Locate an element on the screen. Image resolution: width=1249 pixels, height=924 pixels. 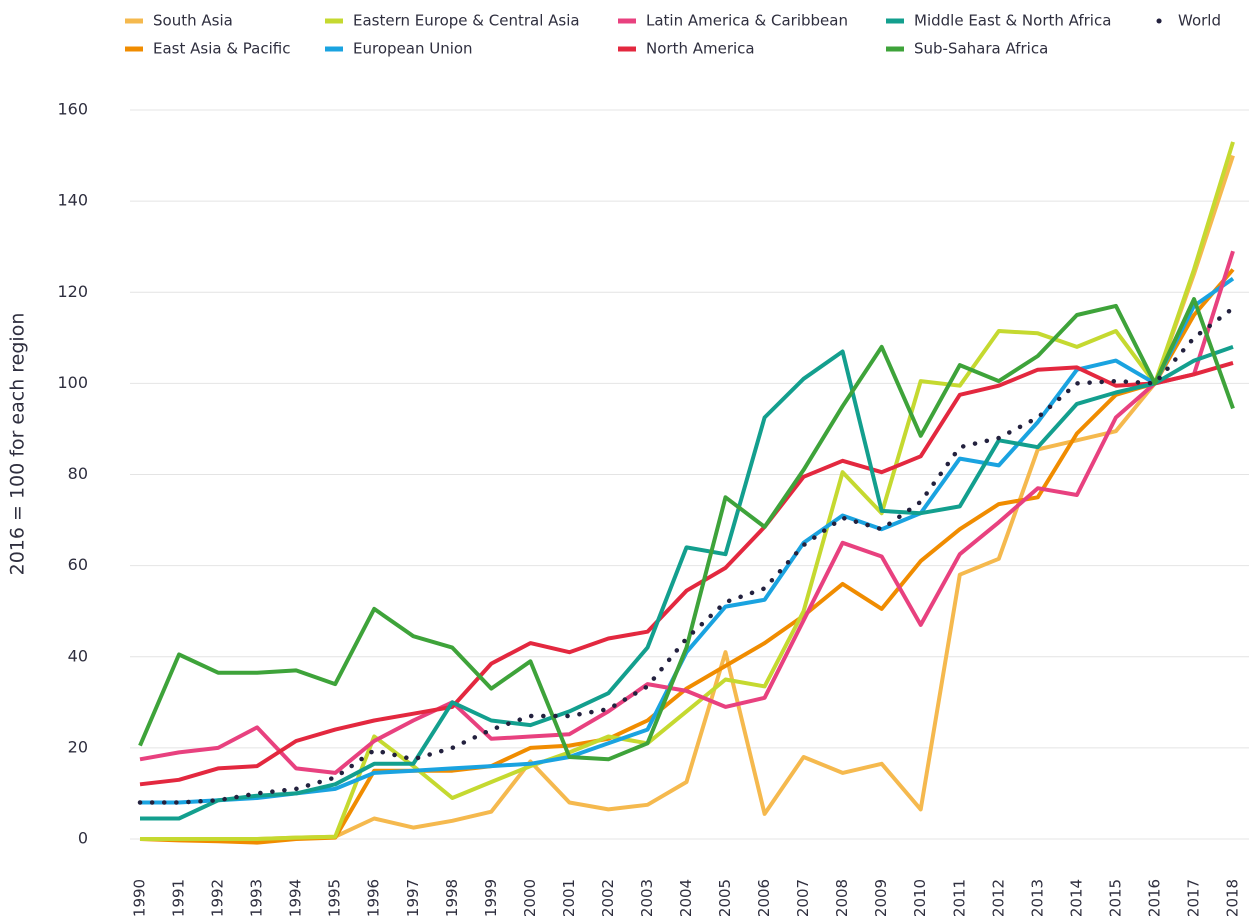
y-tick-label: 80 is located at coordinates (78, 473).